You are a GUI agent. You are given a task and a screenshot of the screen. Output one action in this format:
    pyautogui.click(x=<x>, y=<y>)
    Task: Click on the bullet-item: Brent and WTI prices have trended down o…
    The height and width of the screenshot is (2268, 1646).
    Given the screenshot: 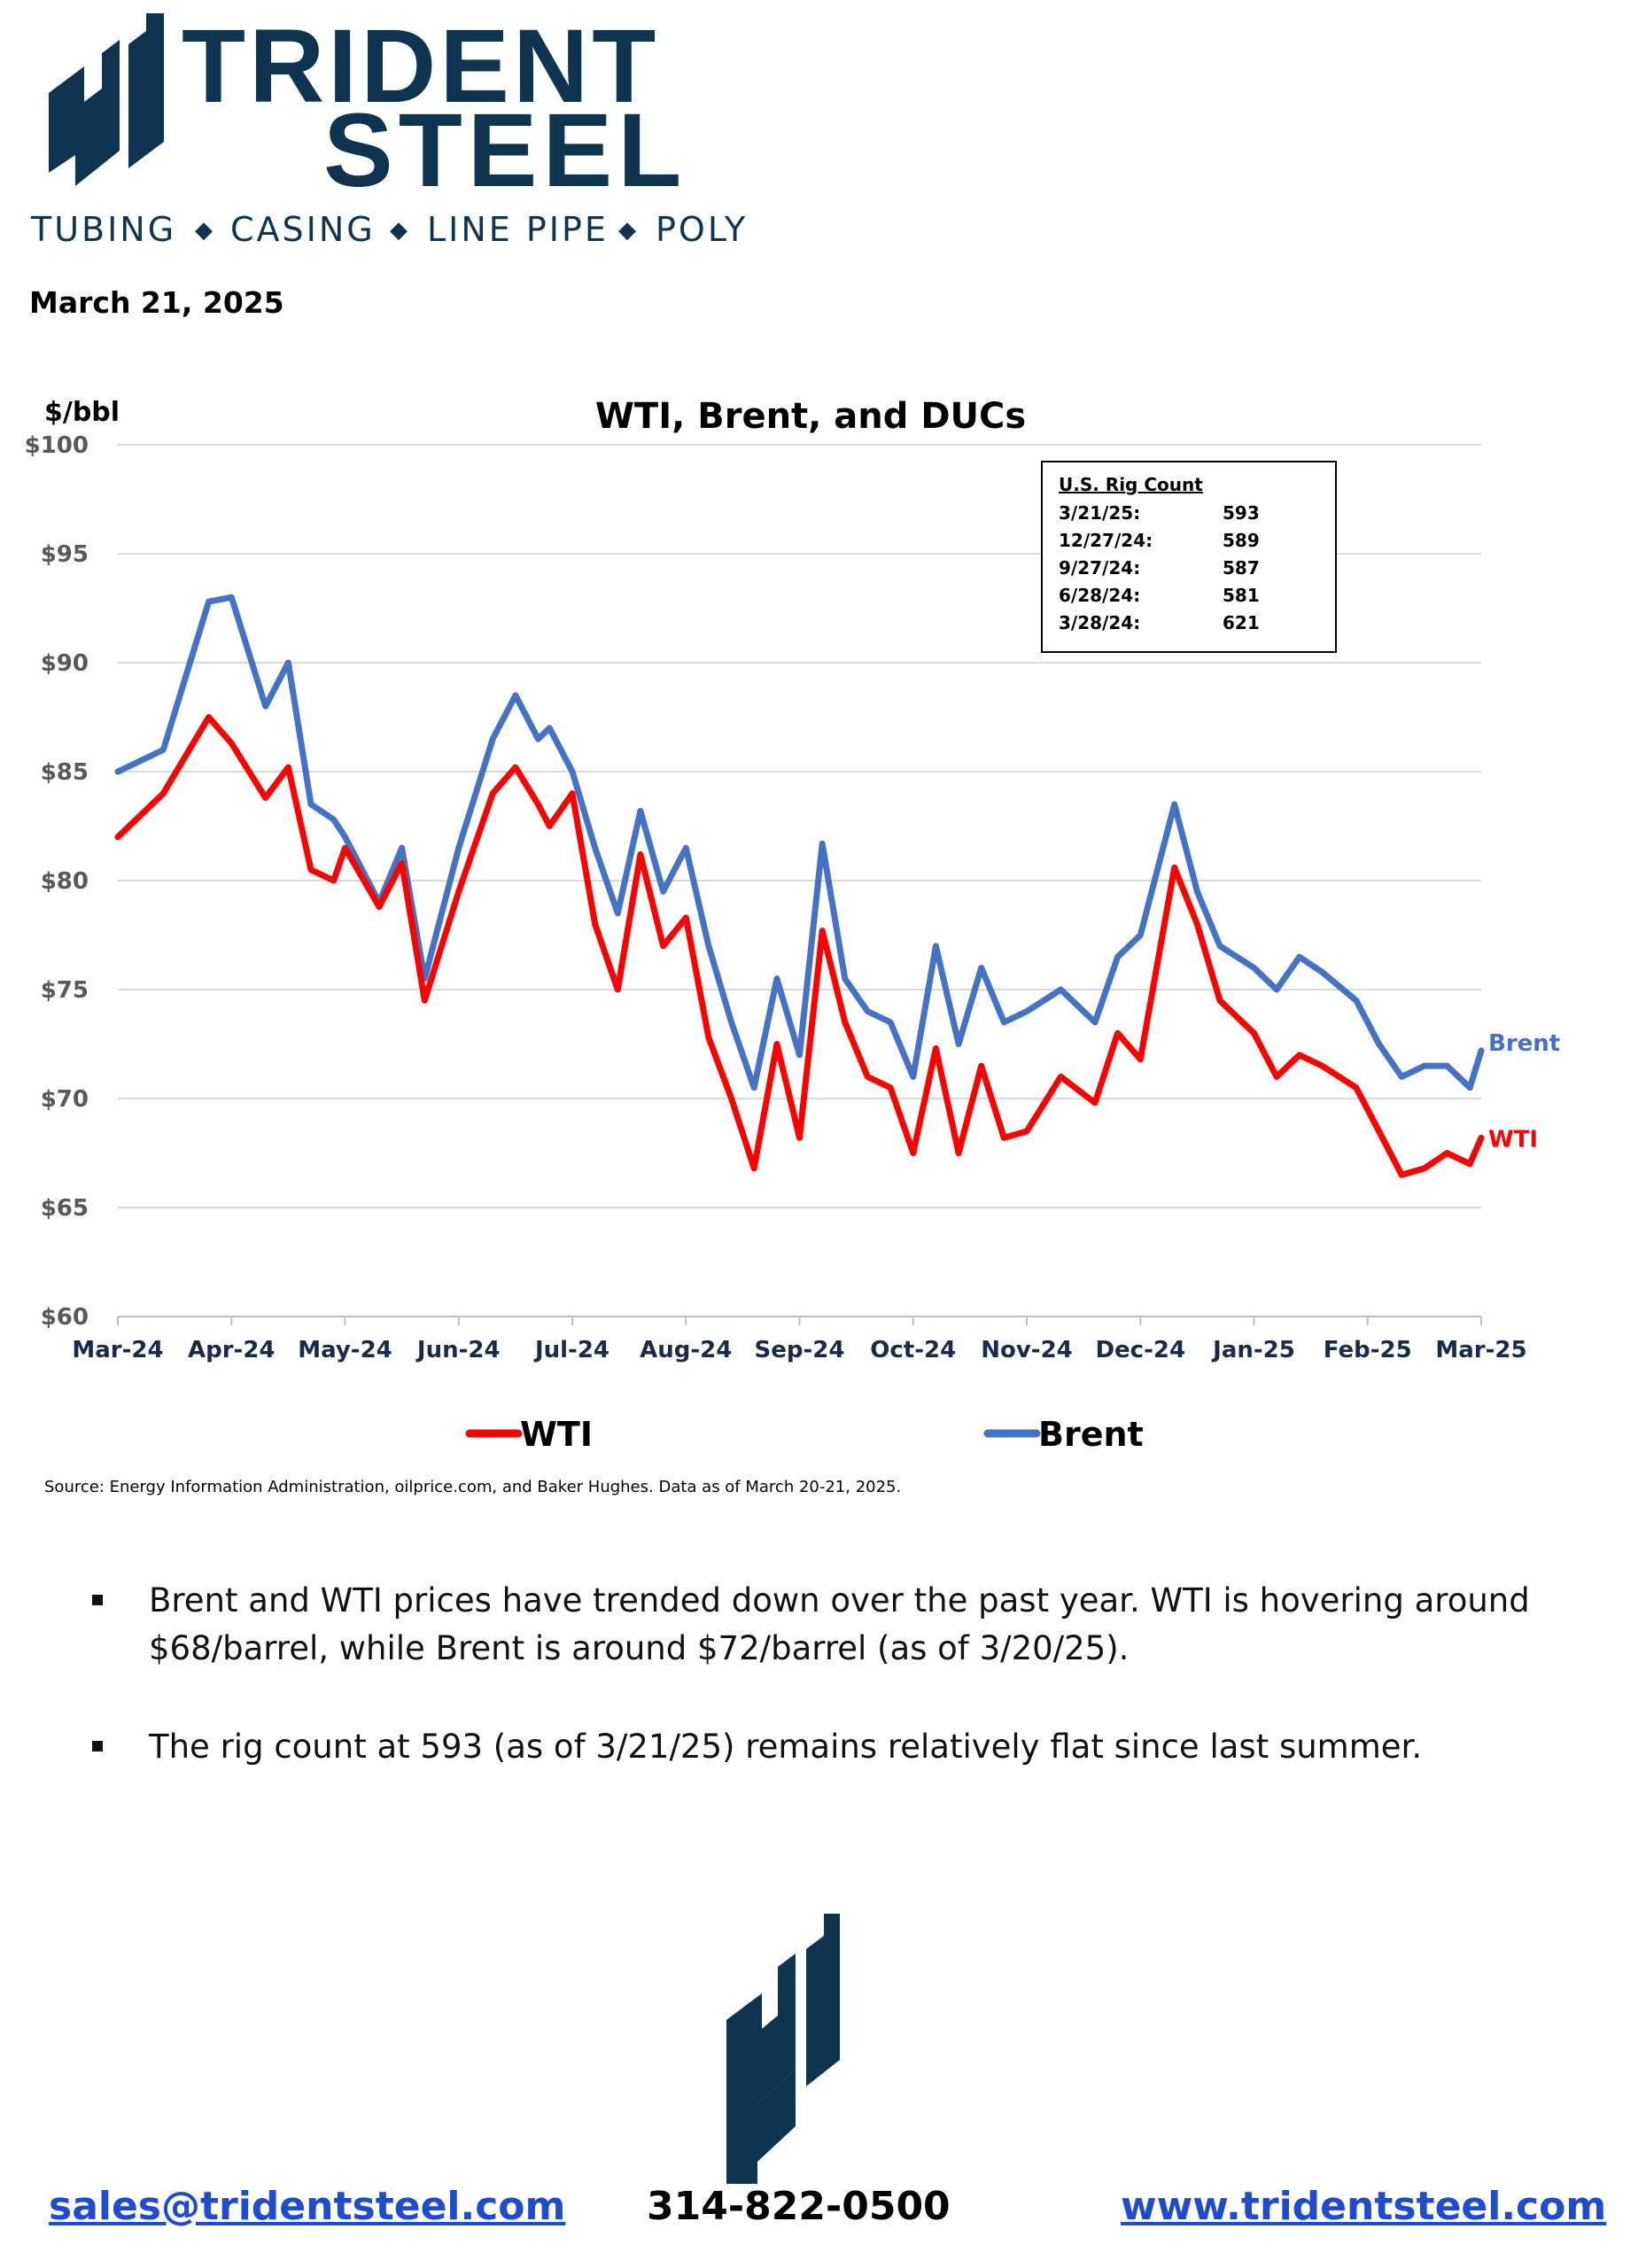 What is the action you would take?
    pyautogui.click(x=811, y=1625)
    